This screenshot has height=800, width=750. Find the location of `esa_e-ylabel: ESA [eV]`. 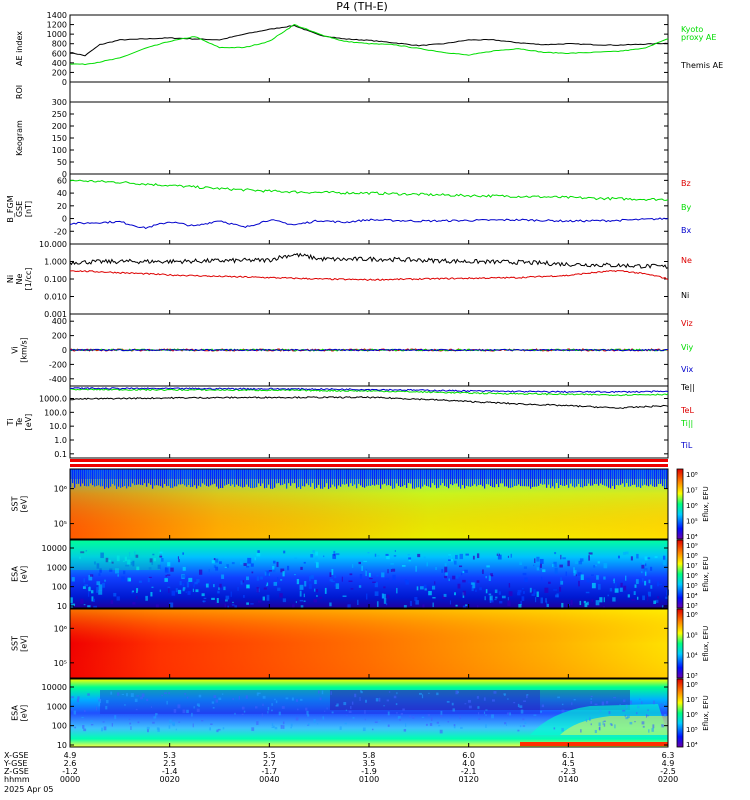

esa_e-ylabel: ESA [eV] is located at coordinates (20, 574).